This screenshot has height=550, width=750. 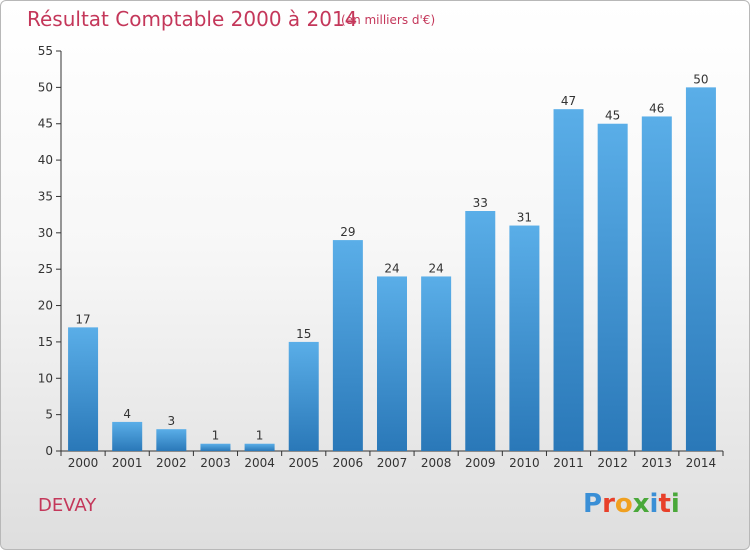 I want to click on bar-2012, so click(x=612, y=287).